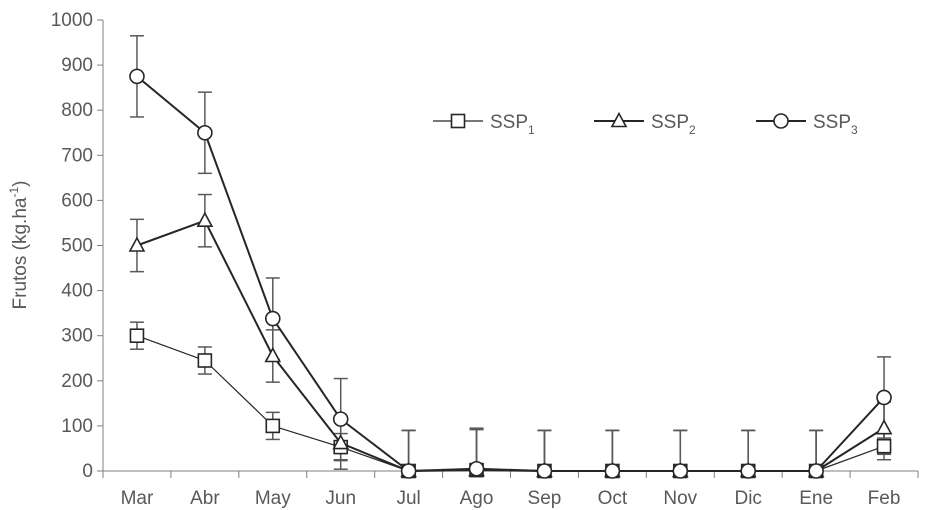  I want to click on y-tick-label: 900, so click(77, 65).